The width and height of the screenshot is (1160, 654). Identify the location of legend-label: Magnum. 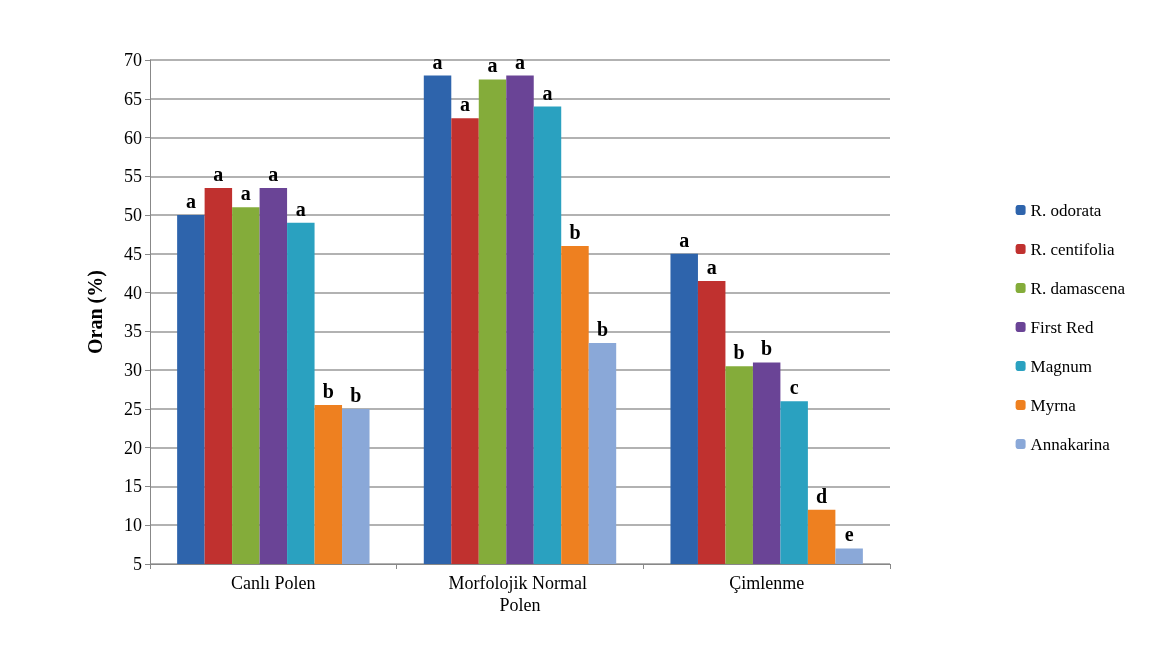
(1061, 366).